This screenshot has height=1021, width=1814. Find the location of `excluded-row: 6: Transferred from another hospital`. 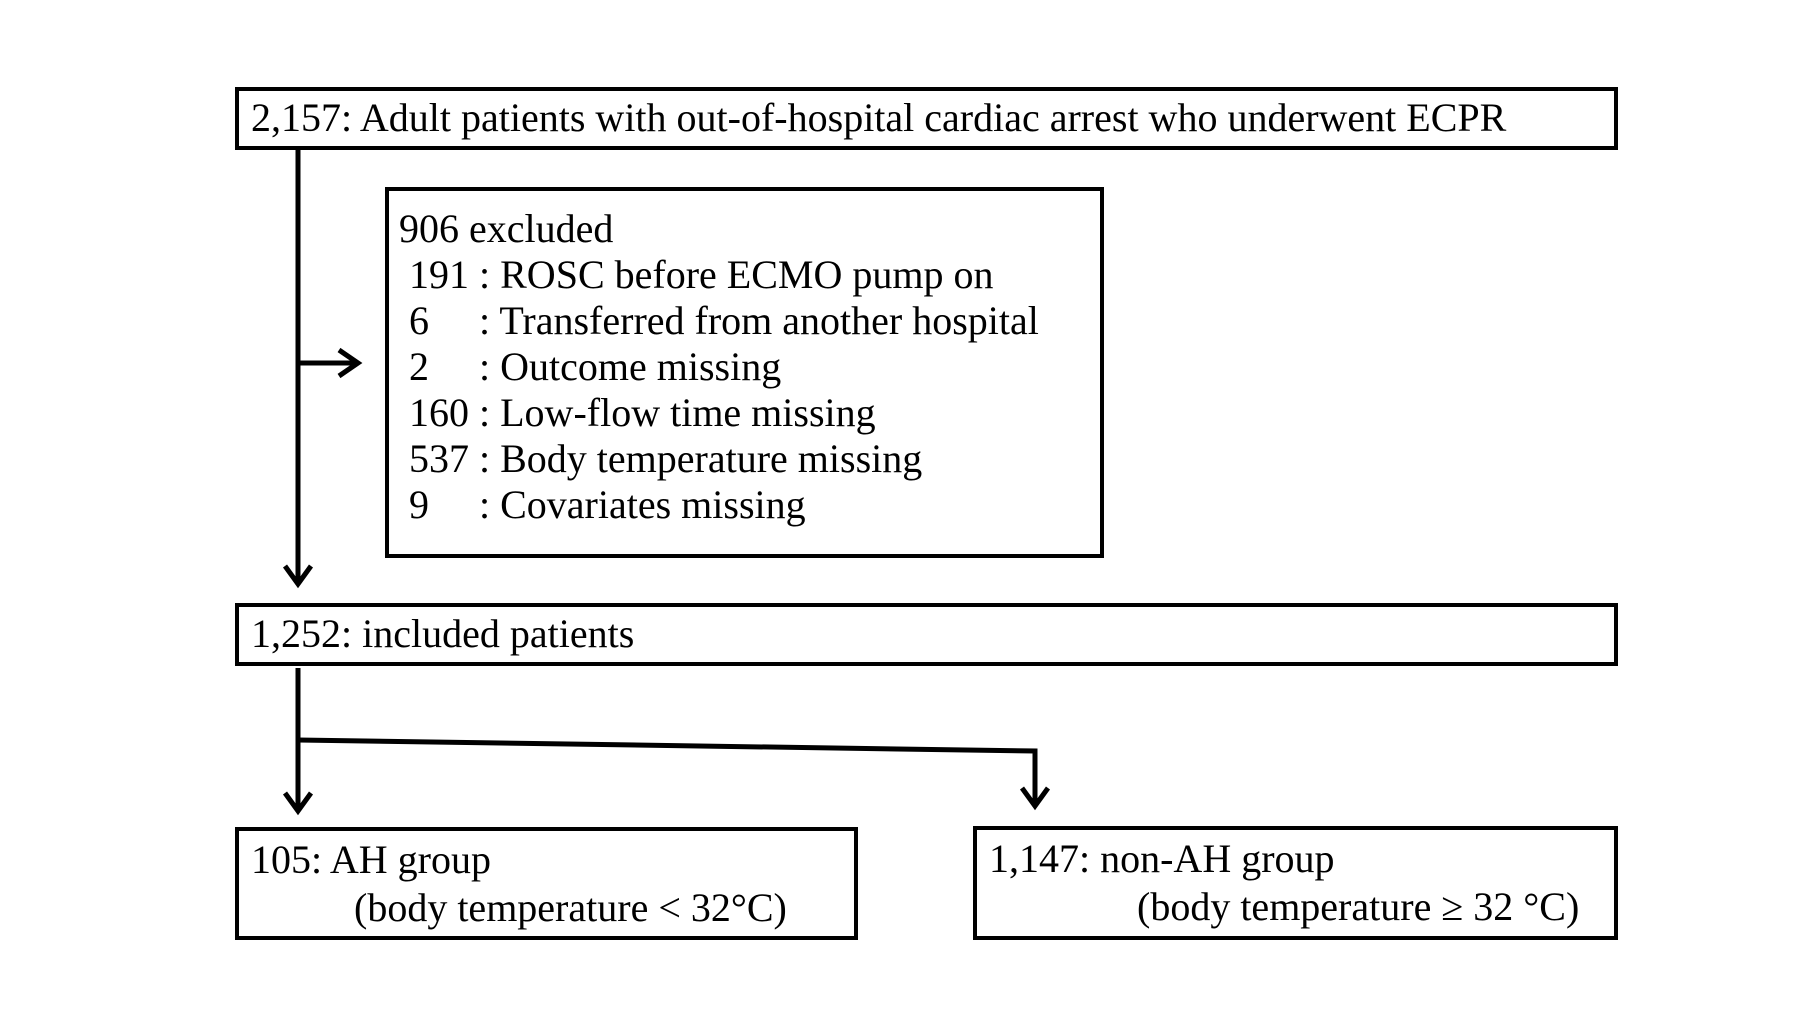

excluded-row: 6: Transferred from another hospital is located at coordinates (745, 321).